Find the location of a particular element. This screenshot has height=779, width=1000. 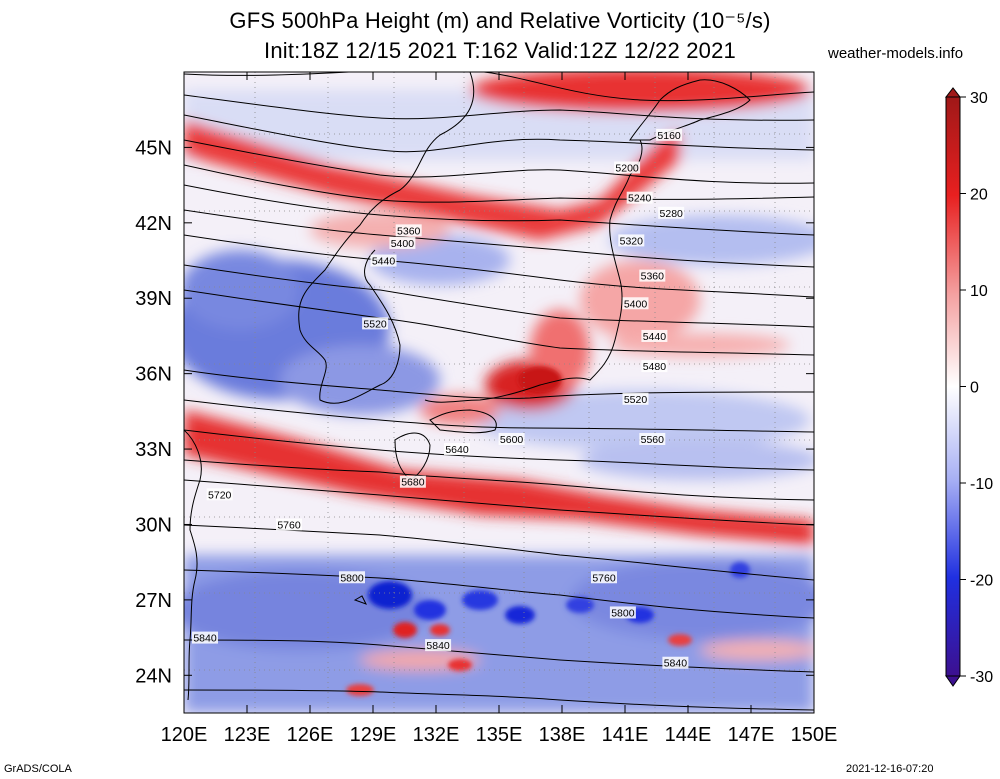

colorbar-tick-label: -30 is located at coordinates (981, 677).